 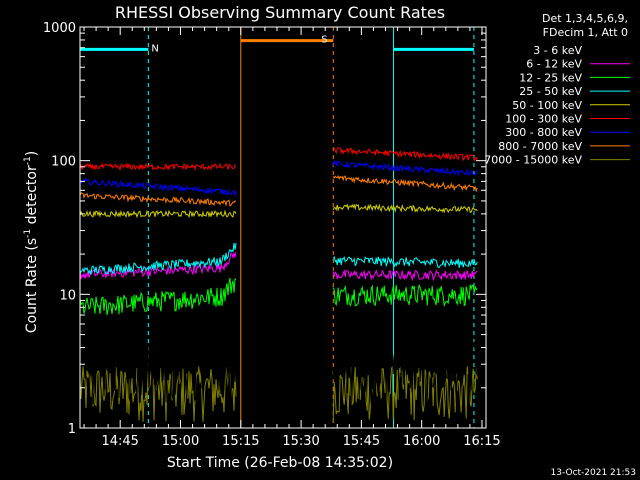 I want to click on x-axis-title: Start Time (26-Feb-08 14:35:02), so click(x=280, y=463).